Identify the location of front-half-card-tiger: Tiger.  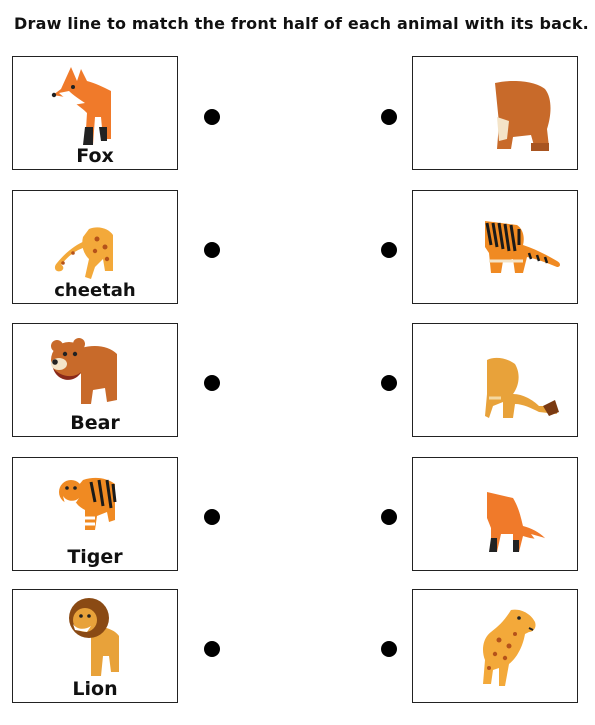
(95, 514).